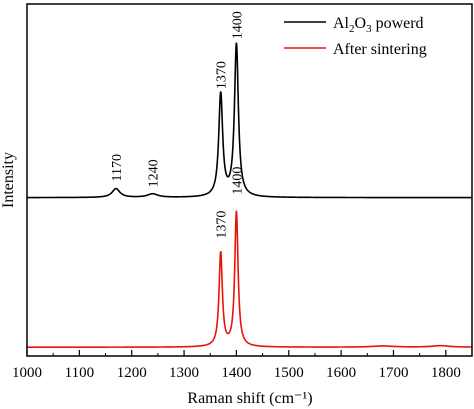 This screenshot has height=409, width=474. Describe the element at coordinates (446, 373) in the screenshot. I see `x-tick-label: 1800` at that location.